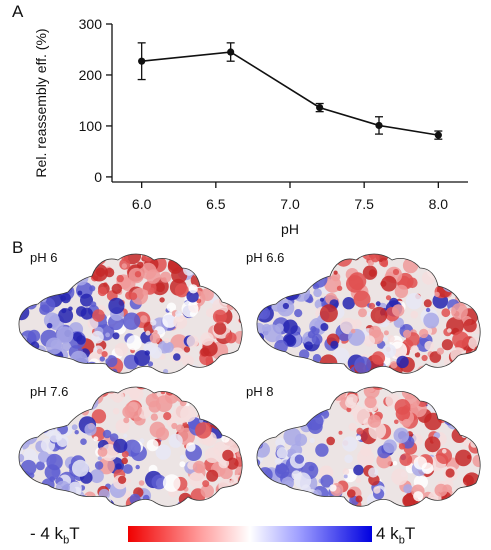 This screenshot has width=491, height=550. I want to click on surface-ph8-image, so click(368, 446).